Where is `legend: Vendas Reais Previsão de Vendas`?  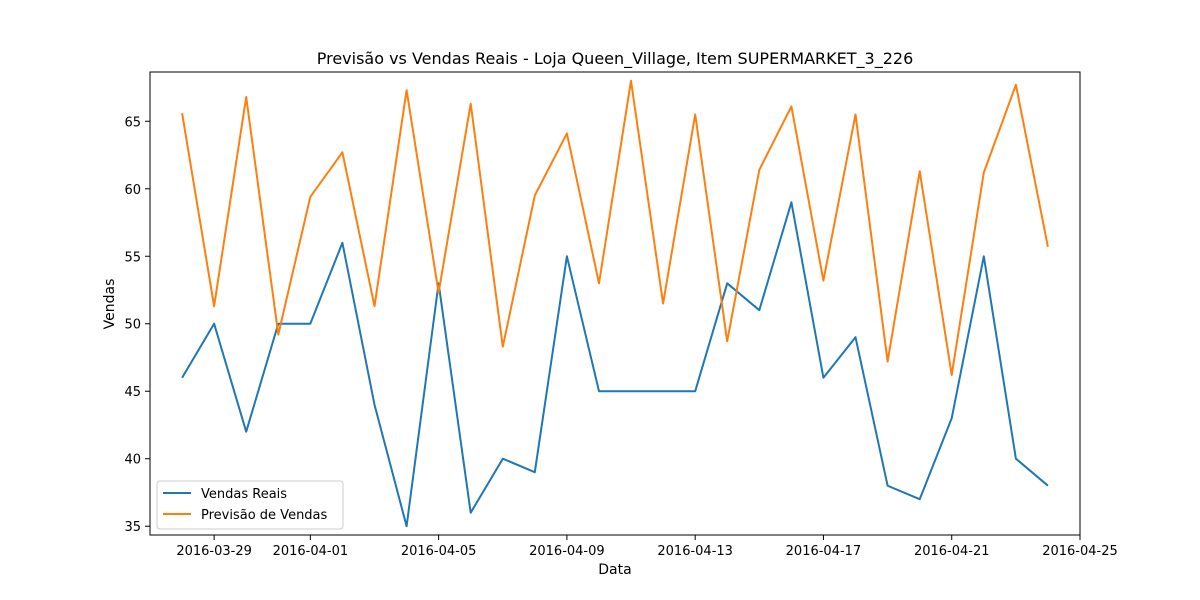
legend: Vendas Reais Previsão de Vendas is located at coordinates (250, 505).